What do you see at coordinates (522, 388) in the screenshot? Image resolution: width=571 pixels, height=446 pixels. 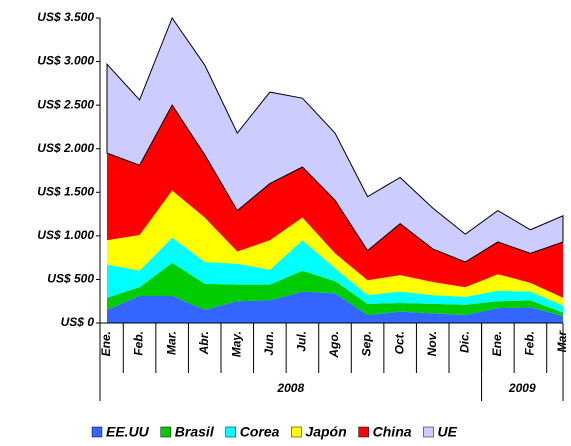 I see `group-label: 2009` at bounding box center [522, 388].